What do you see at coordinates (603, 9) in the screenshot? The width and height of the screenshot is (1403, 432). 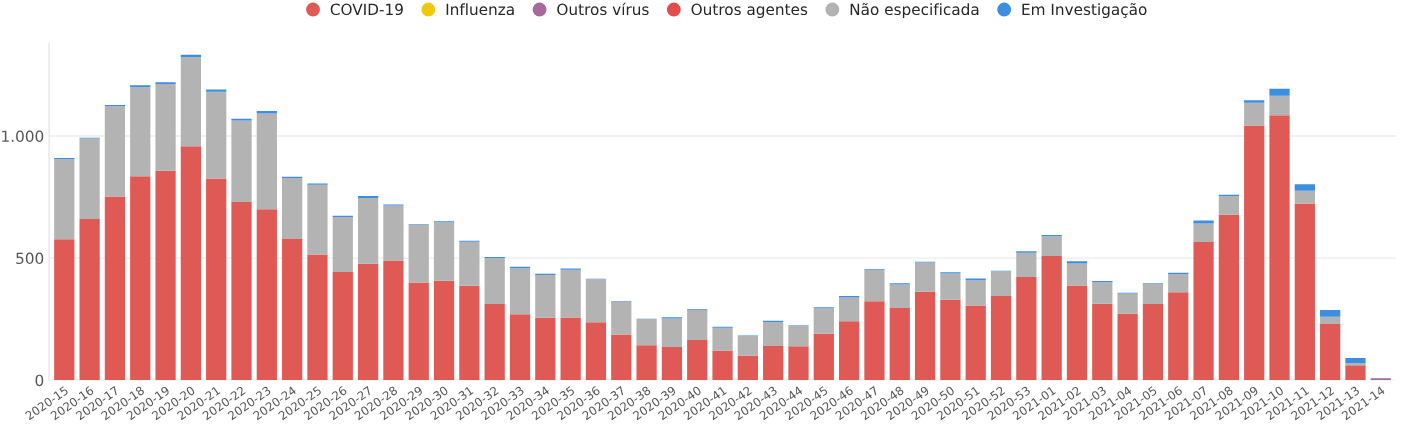 I see `legend-label: Outros vírus` at bounding box center [603, 9].